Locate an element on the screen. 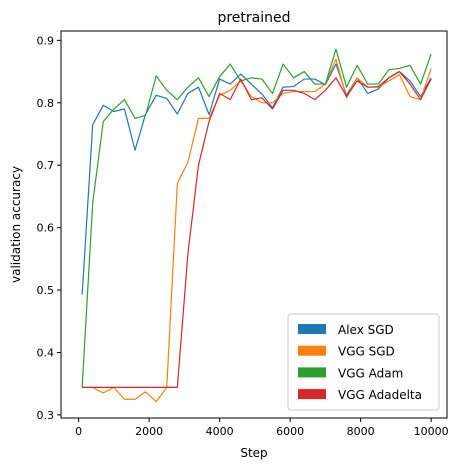 Image resolution: width=463 pixels, height=470 pixels. x-tick-label: 6000 is located at coordinates (290, 431).